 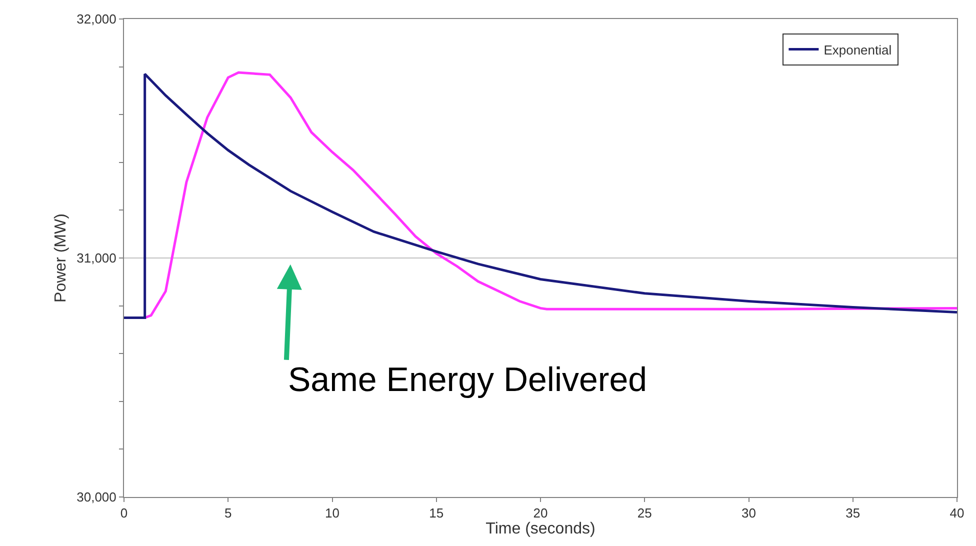 What do you see at coordinates (749, 513) in the screenshot?
I see `x-tick-label: 30` at bounding box center [749, 513].